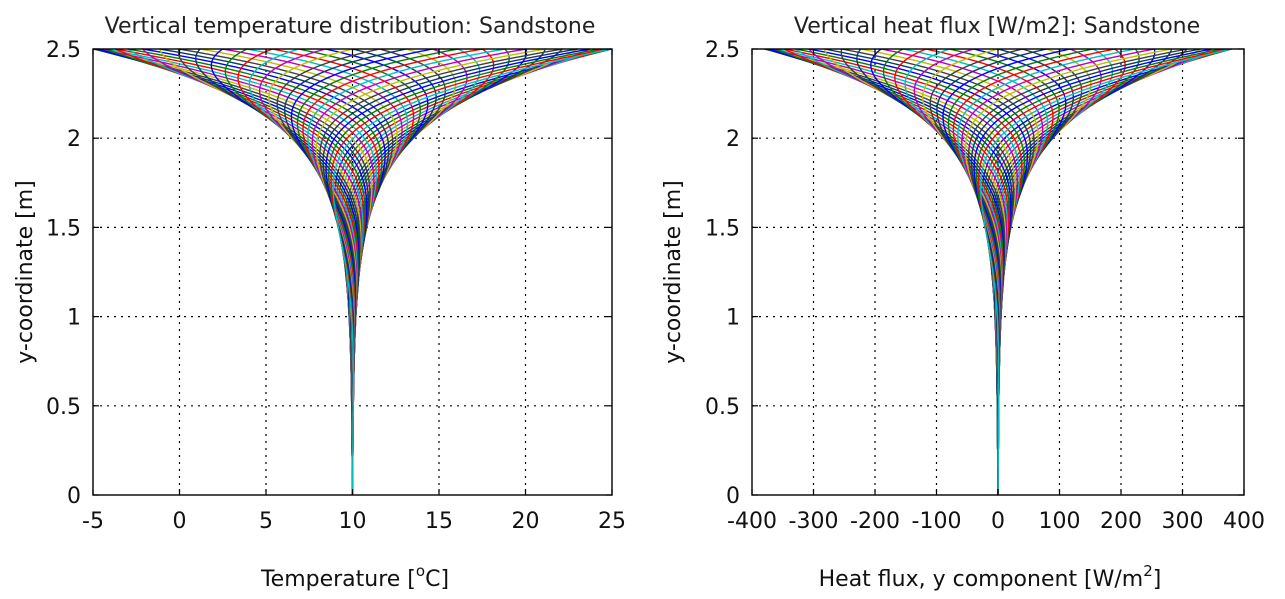 This screenshot has width=1285, height=599. I want to click on temperature-y-tick-label: 2, so click(74, 139).